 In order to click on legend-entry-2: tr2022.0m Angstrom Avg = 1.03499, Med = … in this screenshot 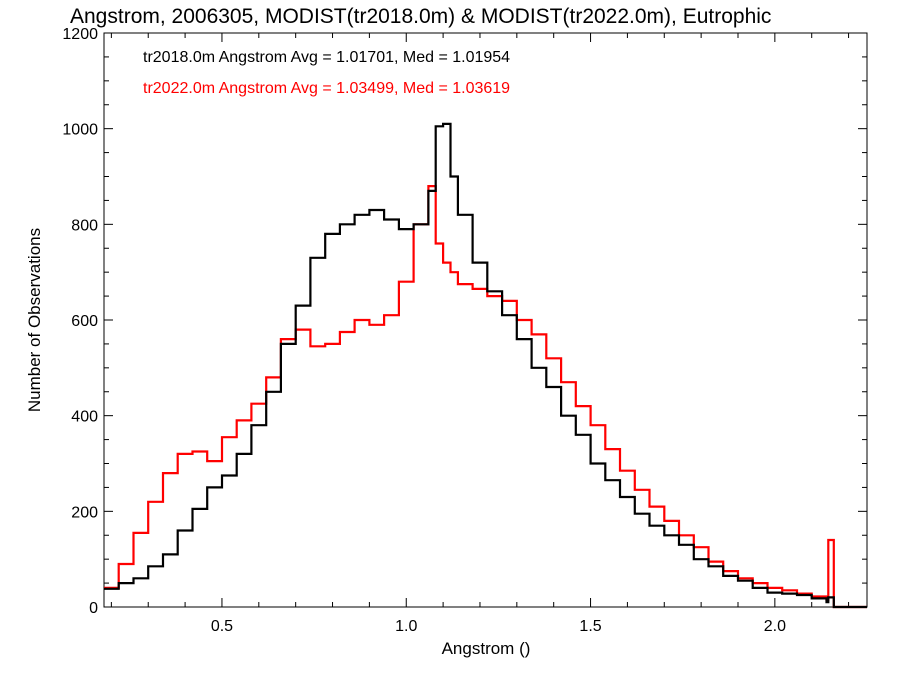, I will do `click(326, 88)`.